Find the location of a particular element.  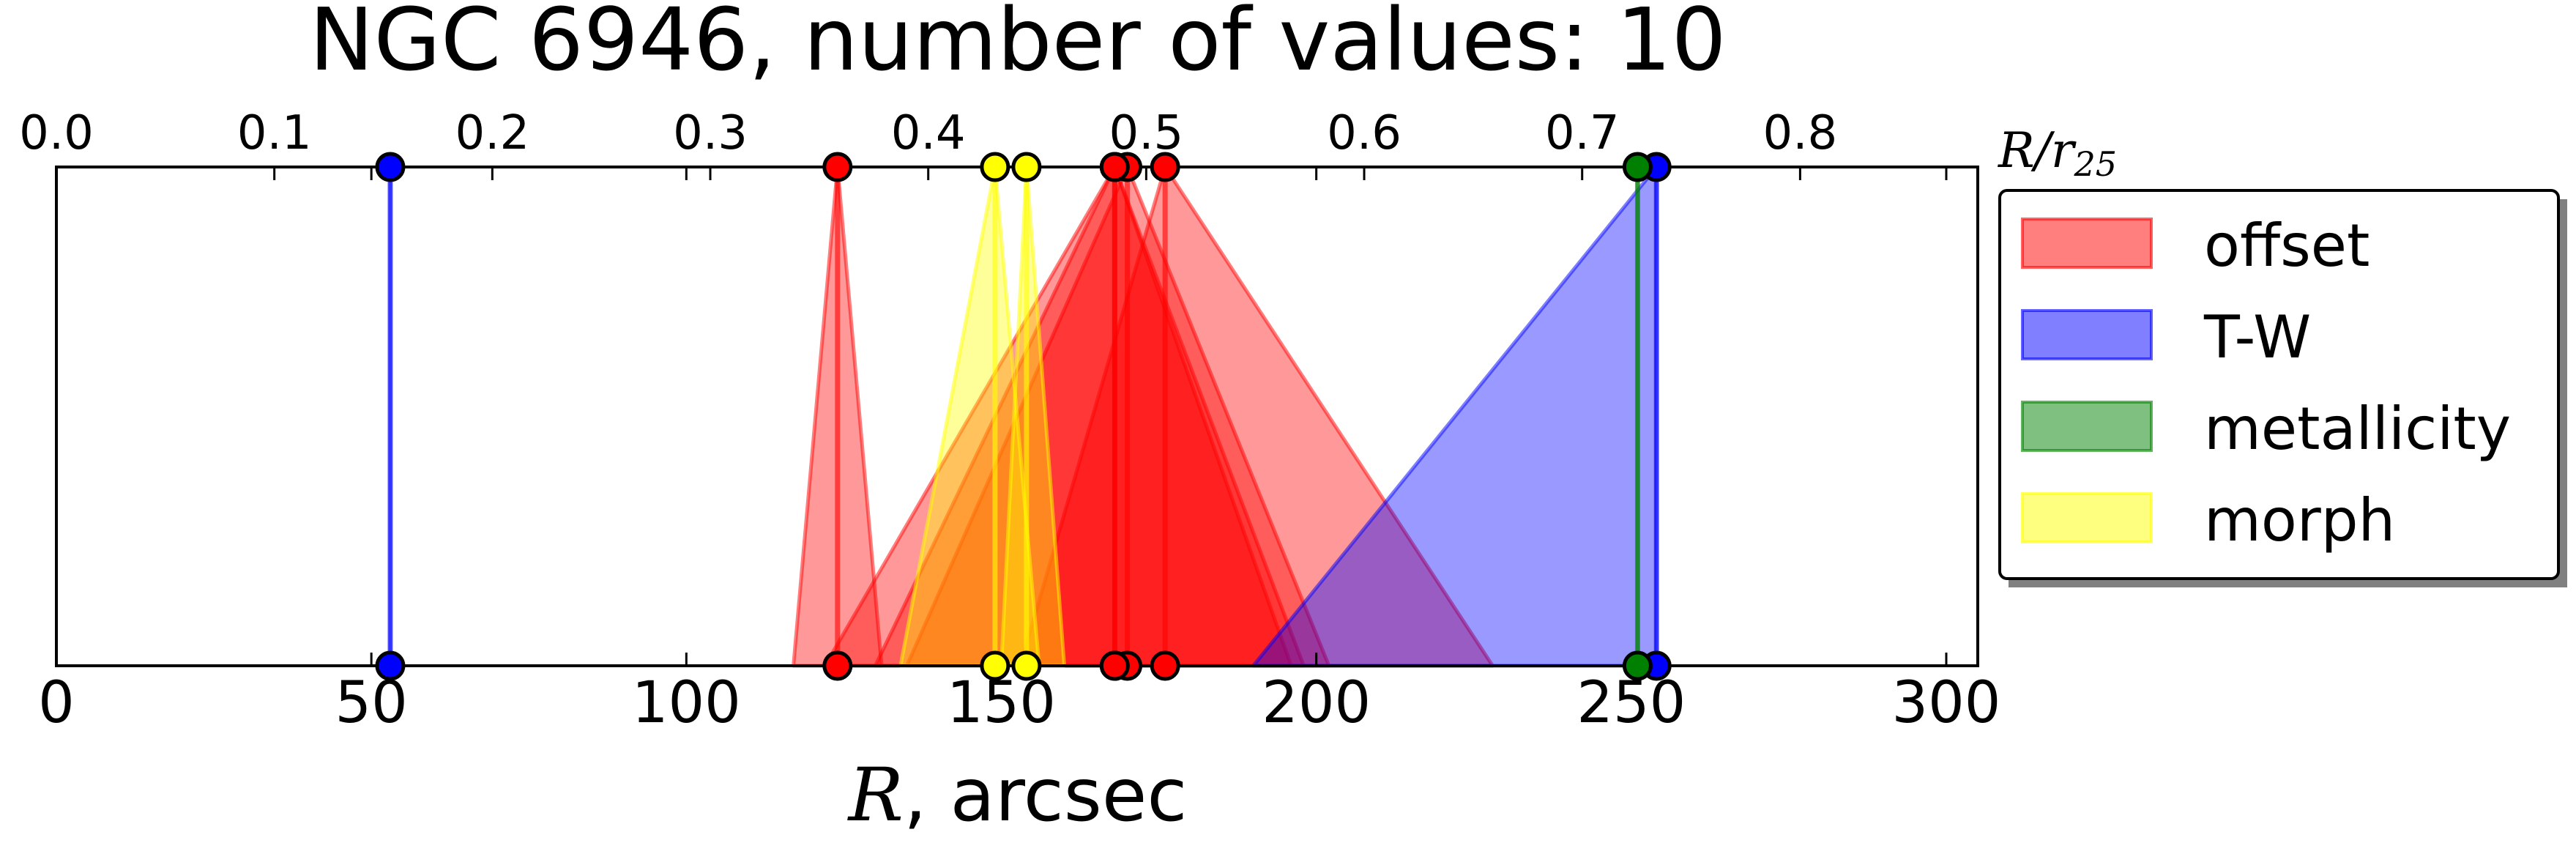

morph-marker-1-bottom is located at coordinates (1026, 665).